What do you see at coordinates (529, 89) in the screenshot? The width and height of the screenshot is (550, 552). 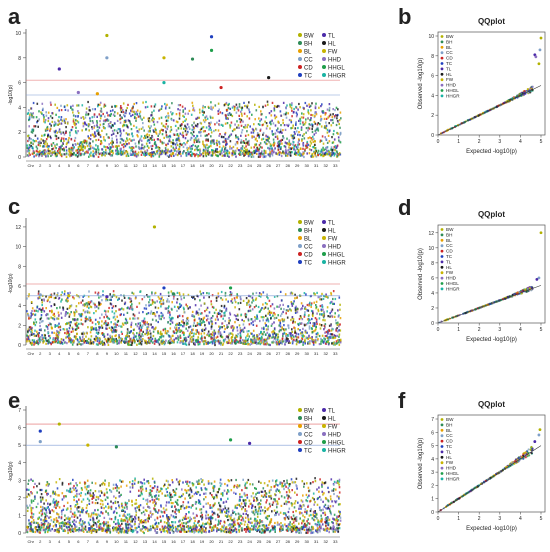 I see `qq-point` at bounding box center [529, 89].